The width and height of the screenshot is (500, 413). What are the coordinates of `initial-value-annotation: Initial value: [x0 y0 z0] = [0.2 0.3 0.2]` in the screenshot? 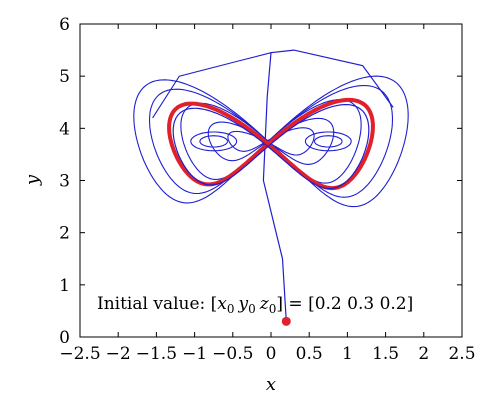 It's located at (255, 305).